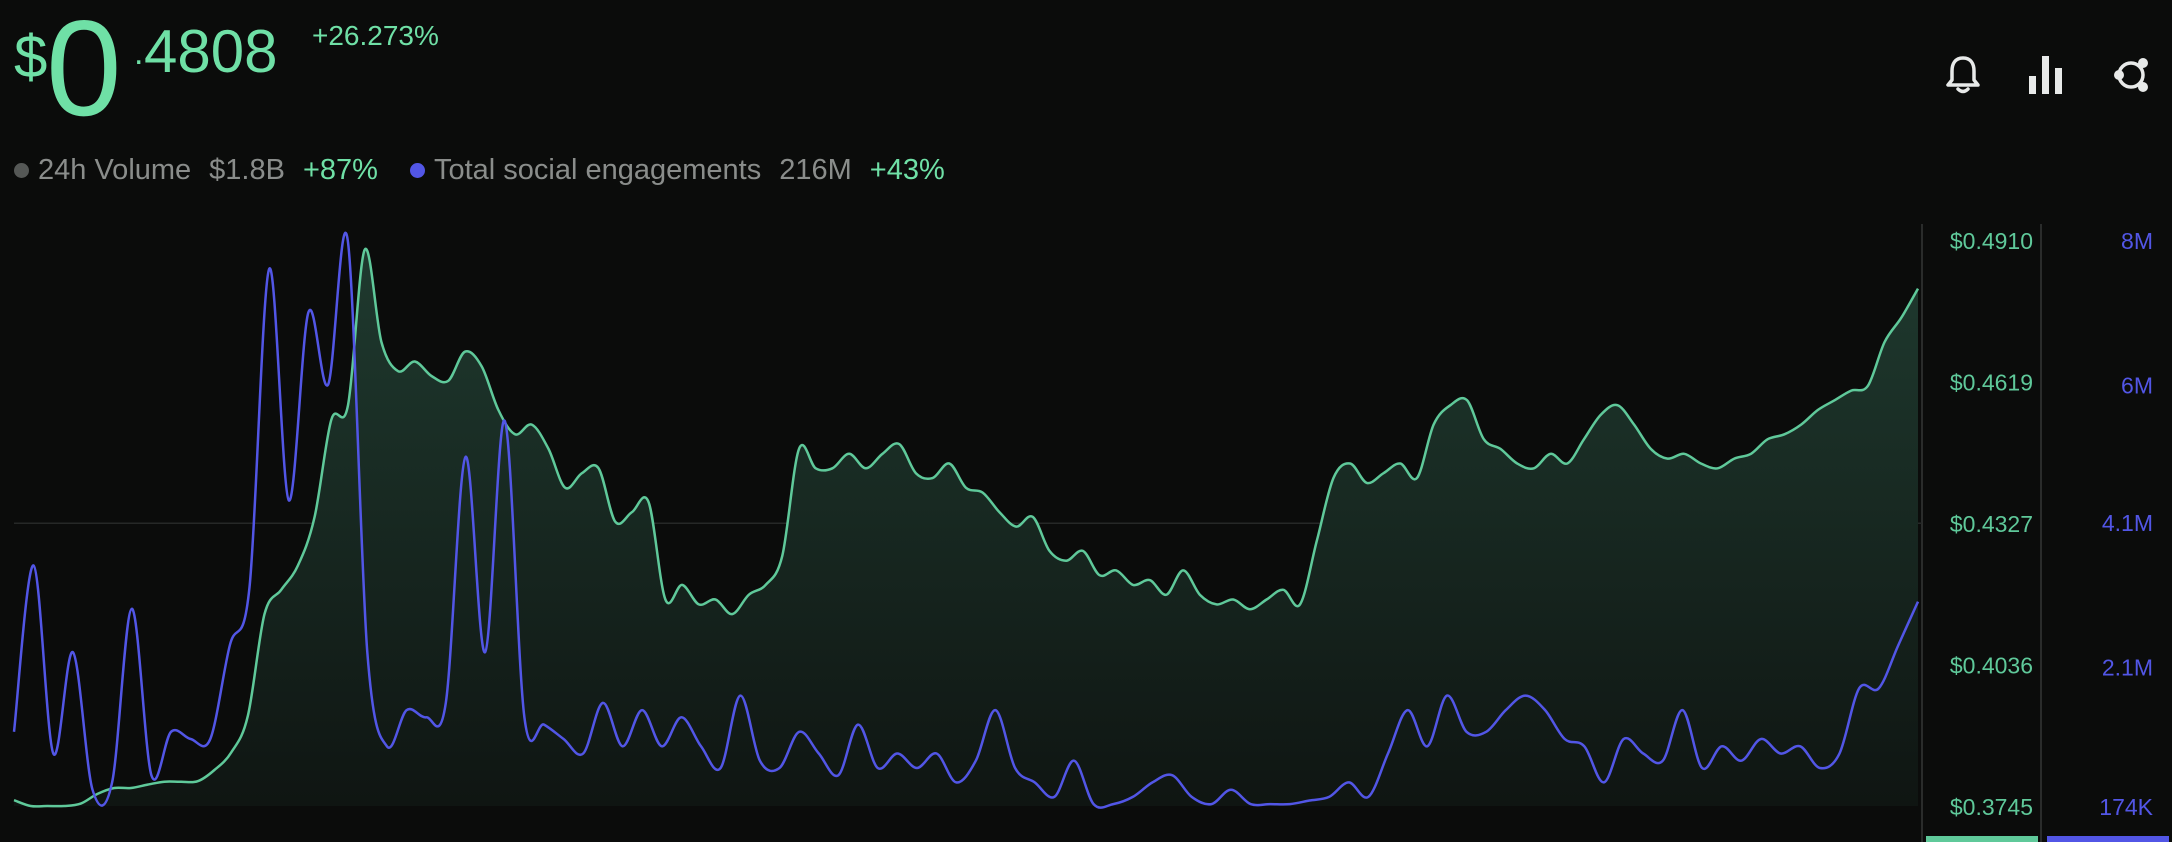  I want to click on share-icon, so click(2131, 75).